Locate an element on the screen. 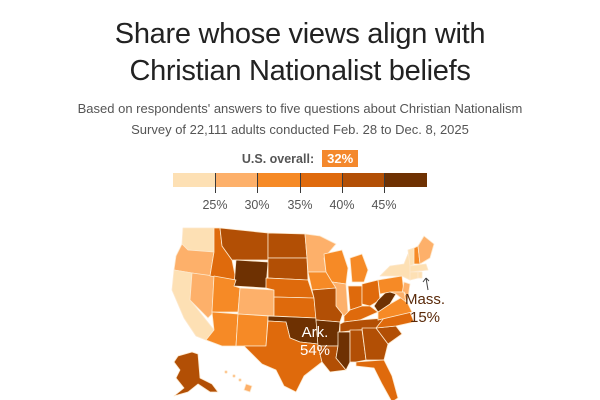 The height and width of the screenshot is (400, 600). mass-annotation: Mass. 15% is located at coordinates (425, 309).